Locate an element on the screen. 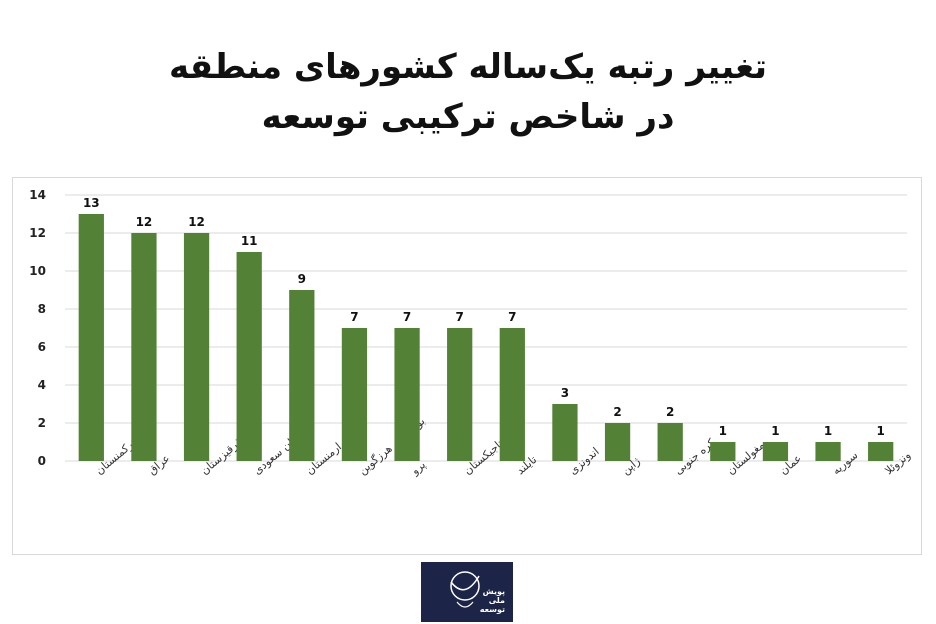  logo-emblem-icon is located at coordinates (465, 589).